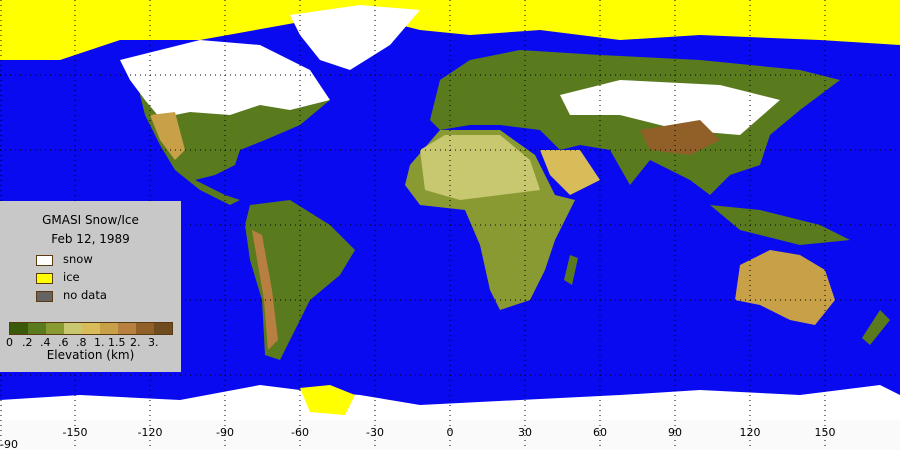 The image size is (900, 450). I want to click on legend-date: Feb 12, 1989, so click(90, 239).